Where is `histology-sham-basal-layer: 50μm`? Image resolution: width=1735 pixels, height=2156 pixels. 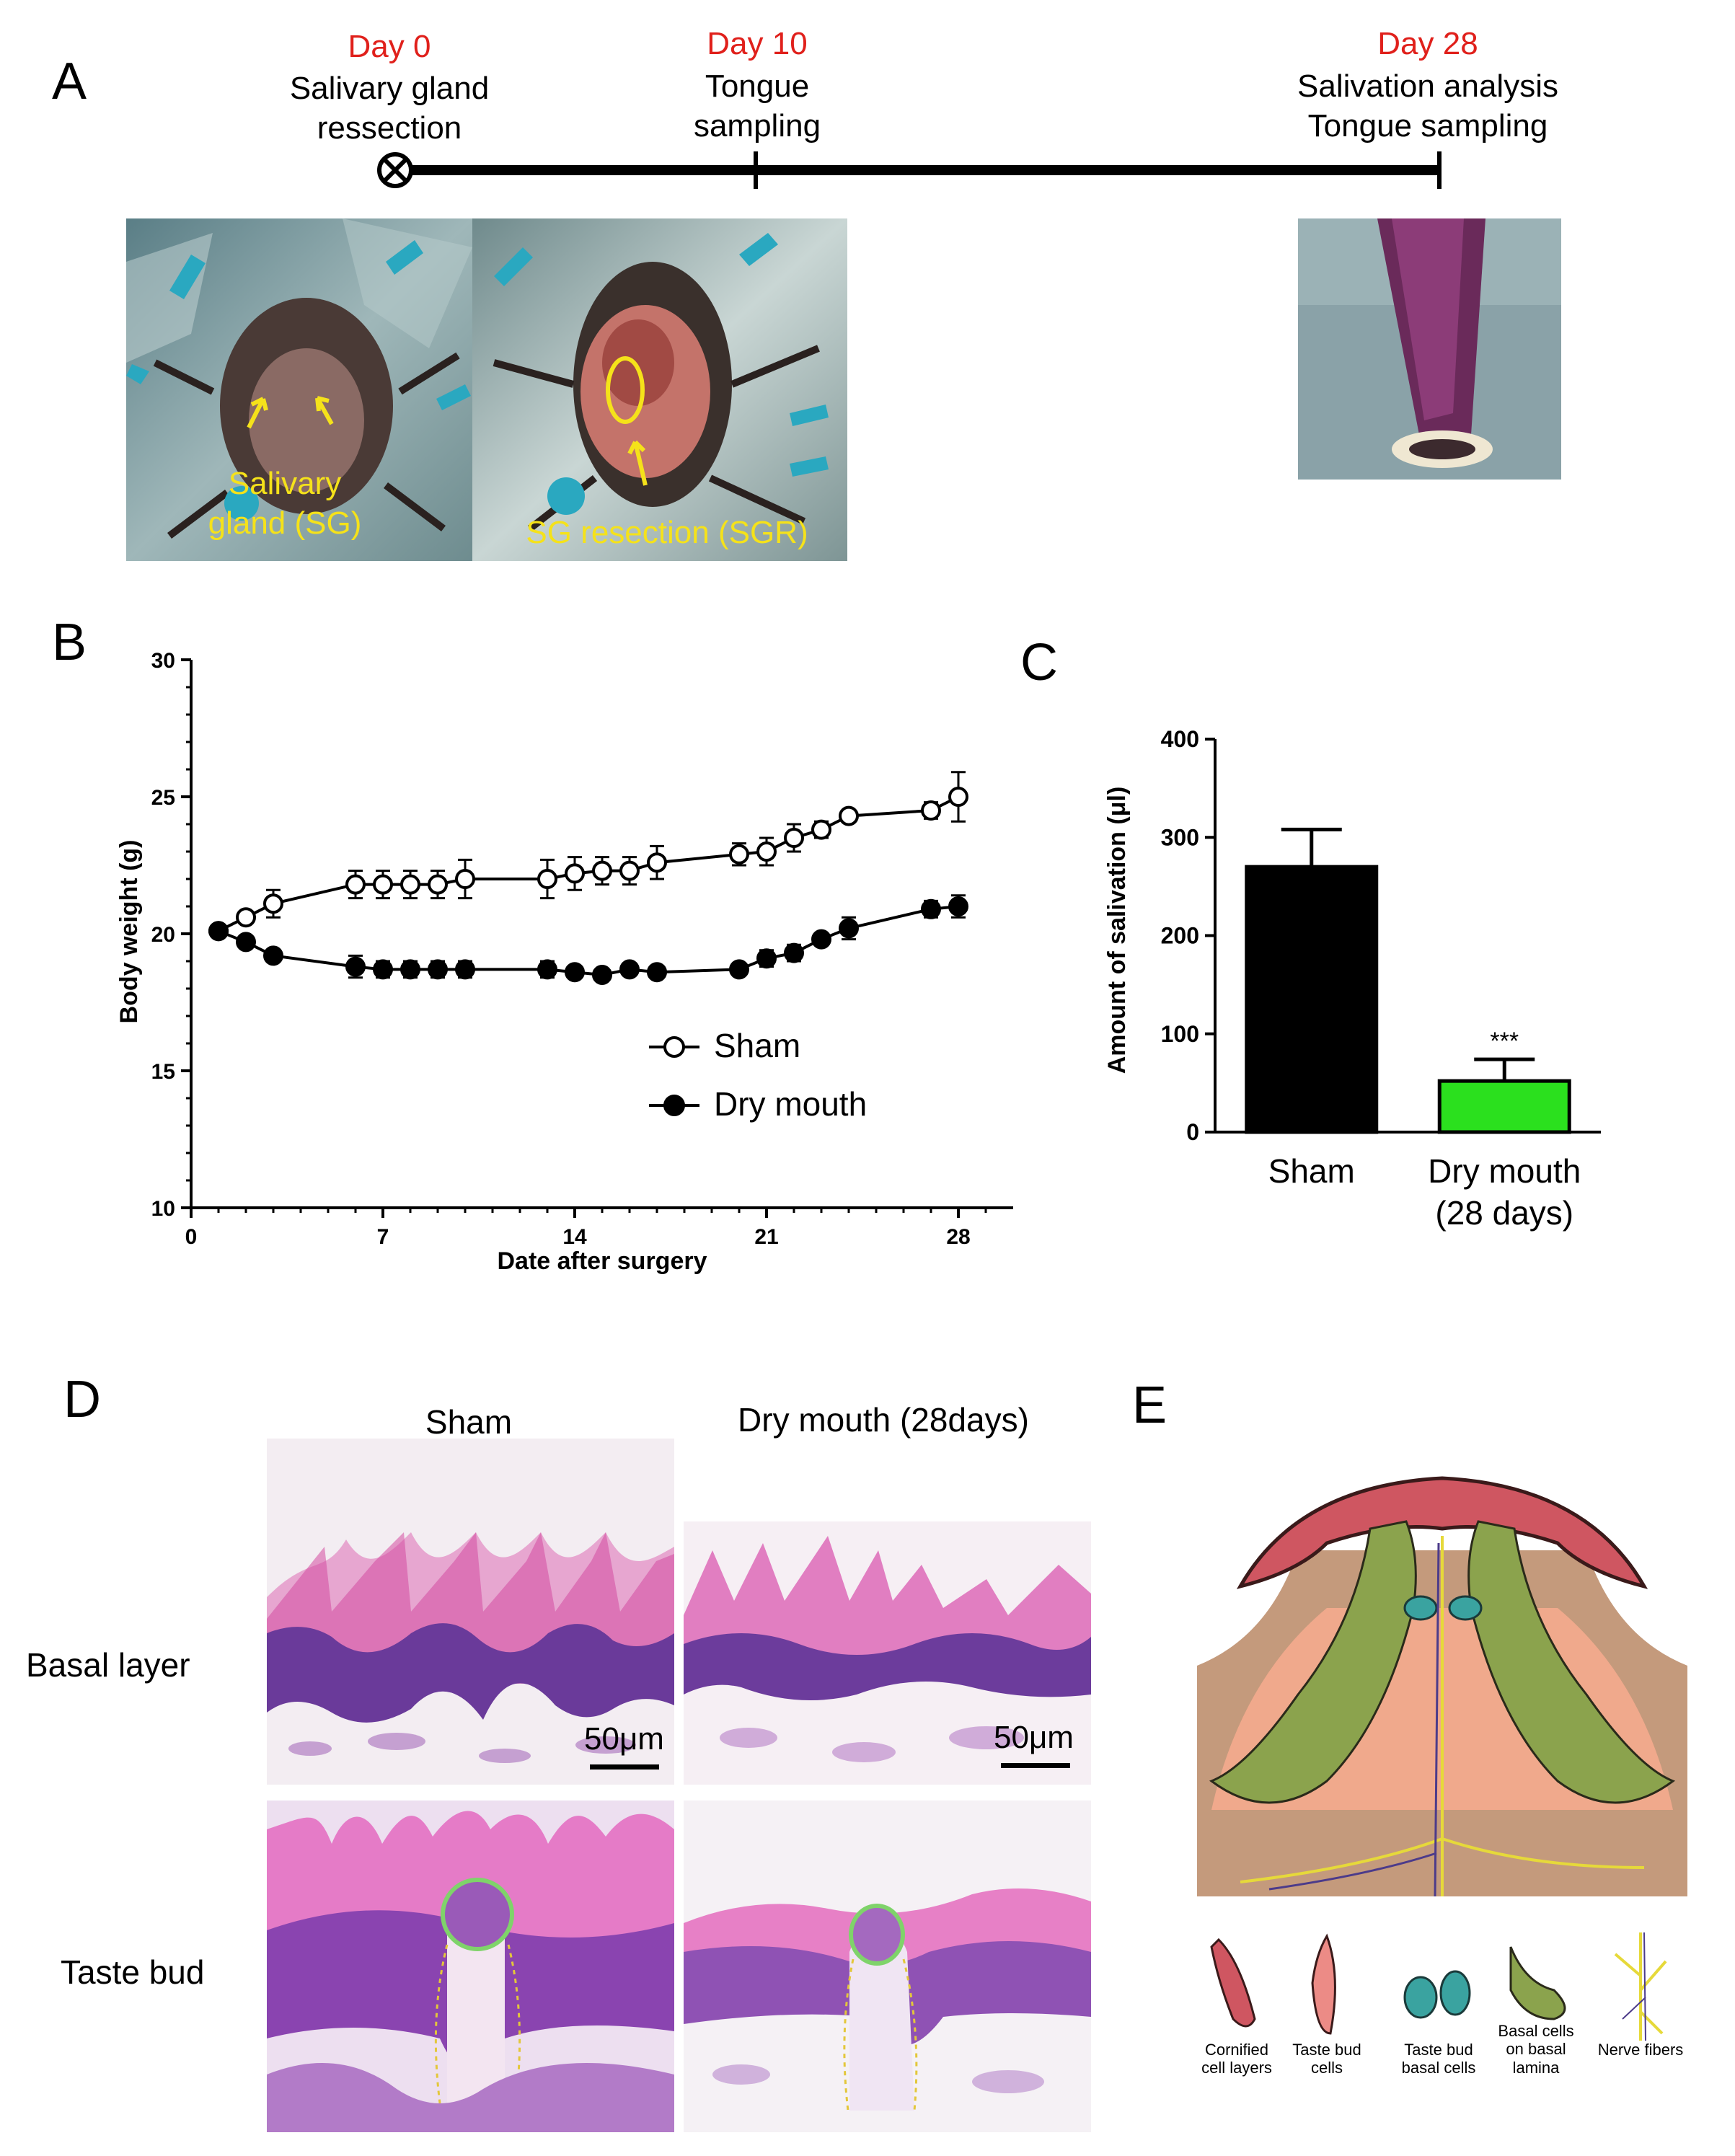
histology-sham-basal-layer: 50μm is located at coordinates (470, 1612).